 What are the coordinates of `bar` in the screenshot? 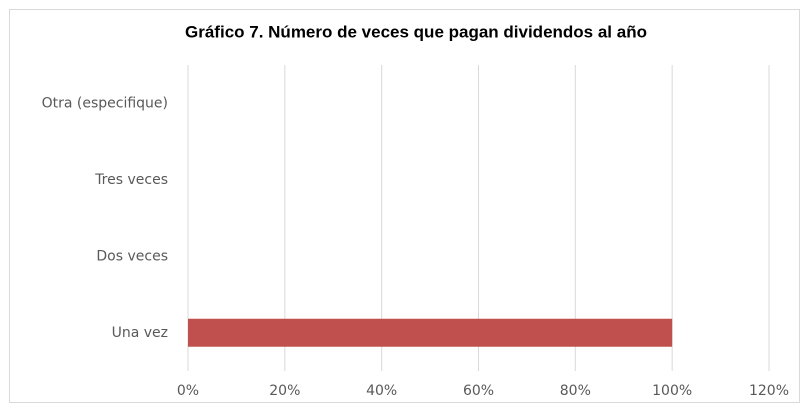 It's located at (430, 332).